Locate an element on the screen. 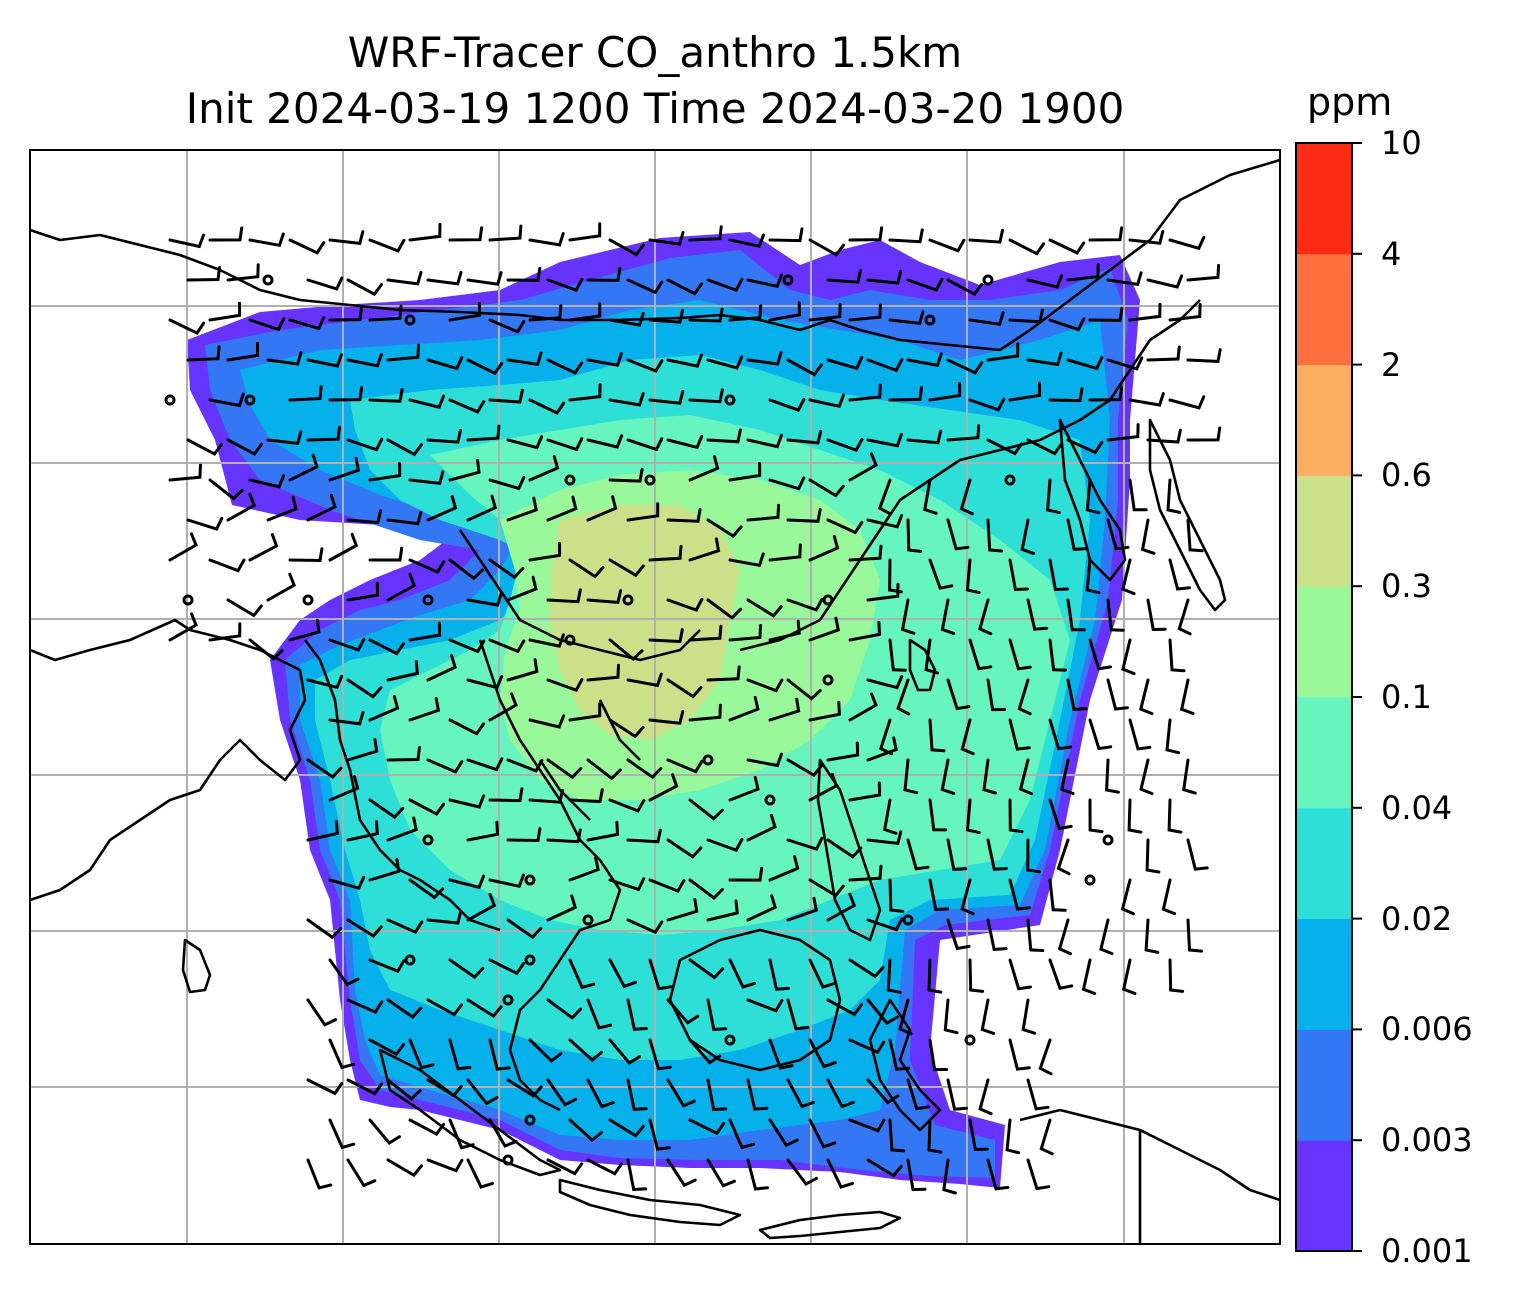  coastline-japan is located at coordinates (1187, 515).